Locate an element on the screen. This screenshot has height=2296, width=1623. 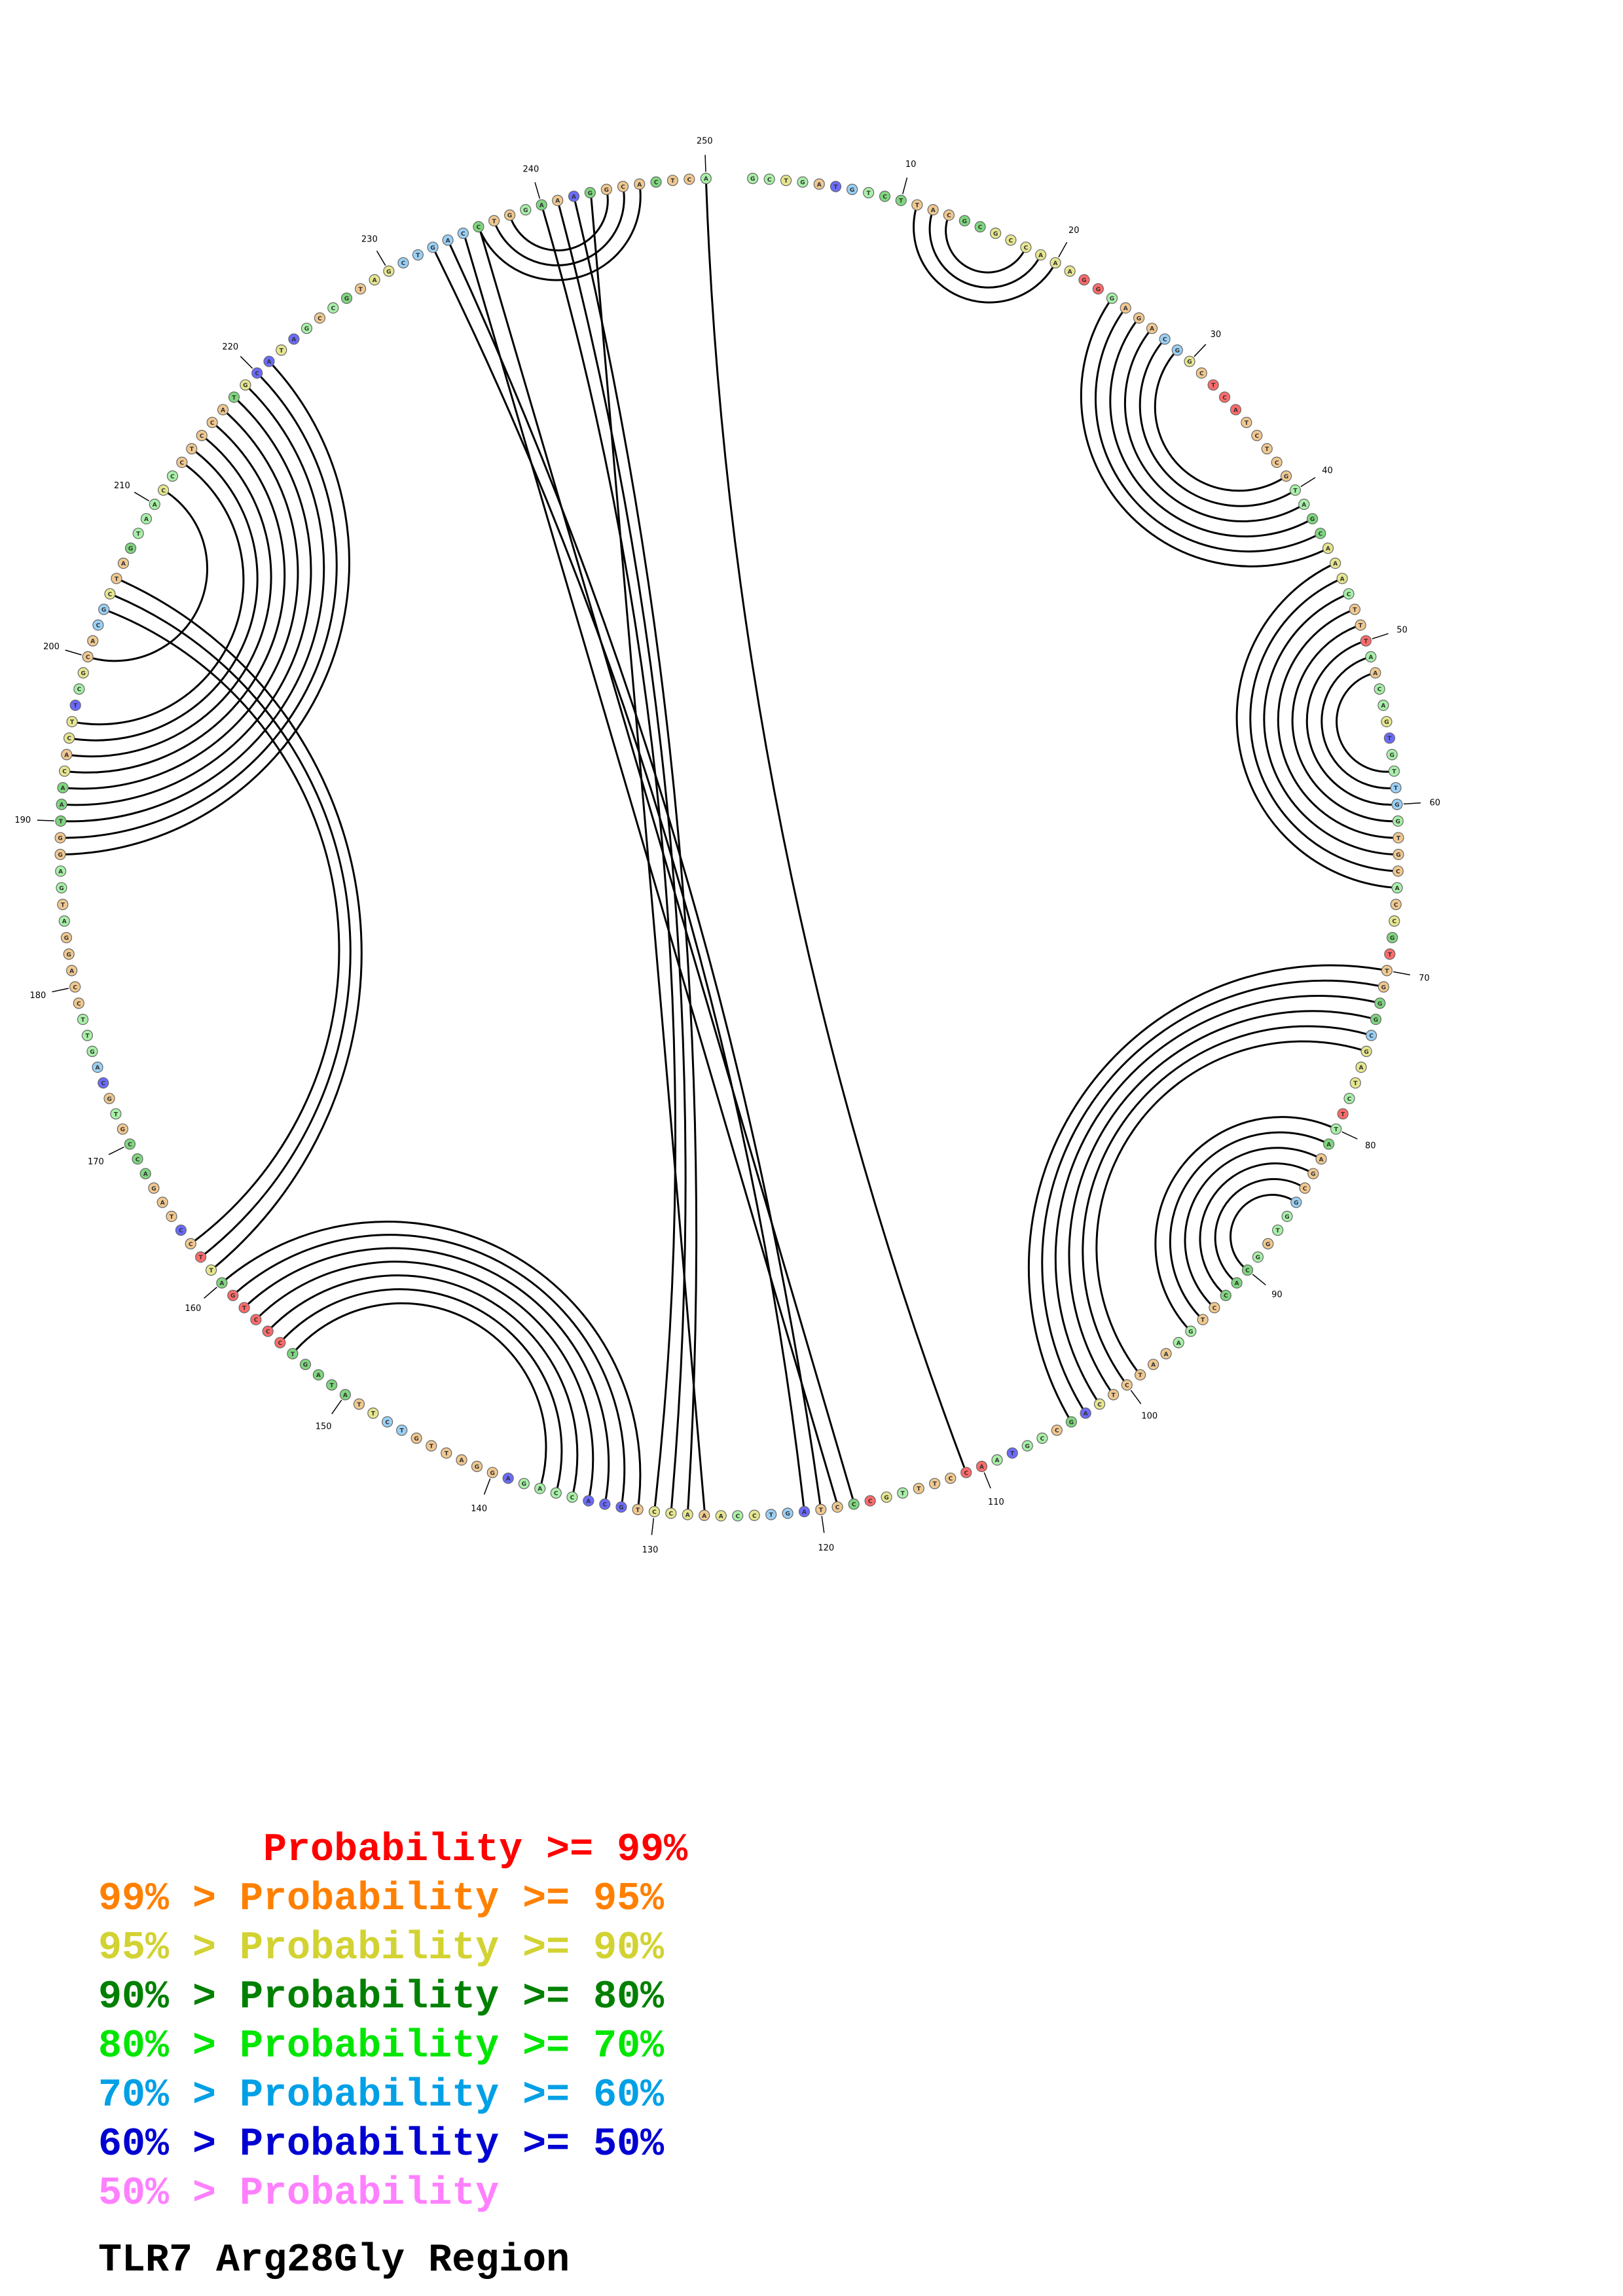
legend-row-90: 95% > Probability >= 90% is located at coordinates (392, 1948).